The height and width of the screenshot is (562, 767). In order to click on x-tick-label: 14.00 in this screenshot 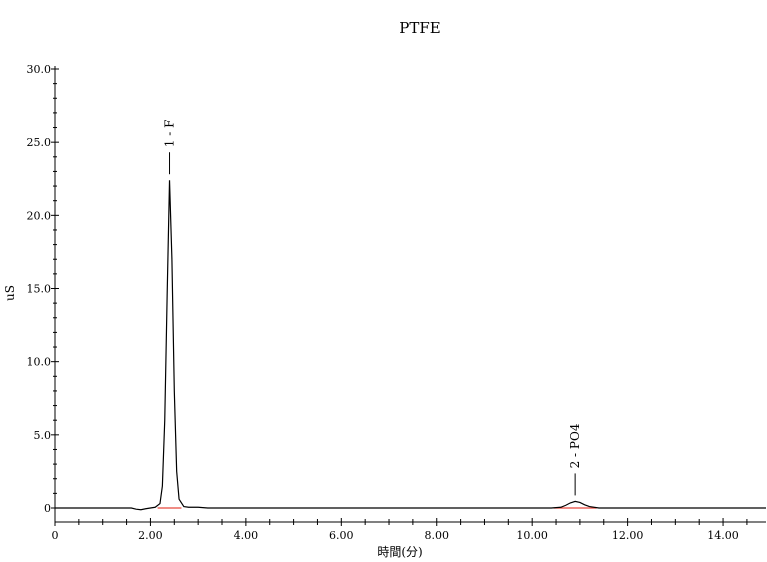, I will do `click(723, 535)`.